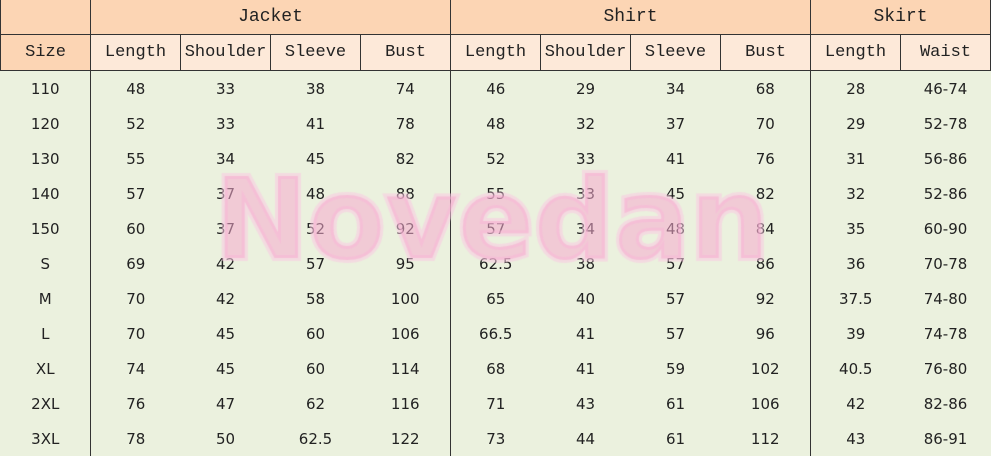 This screenshot has width=991, height=456. What do you see at coordinates (945, 228) in the screenshot?
I see `value-cell: 60-90` at bounding box center [945, 228].